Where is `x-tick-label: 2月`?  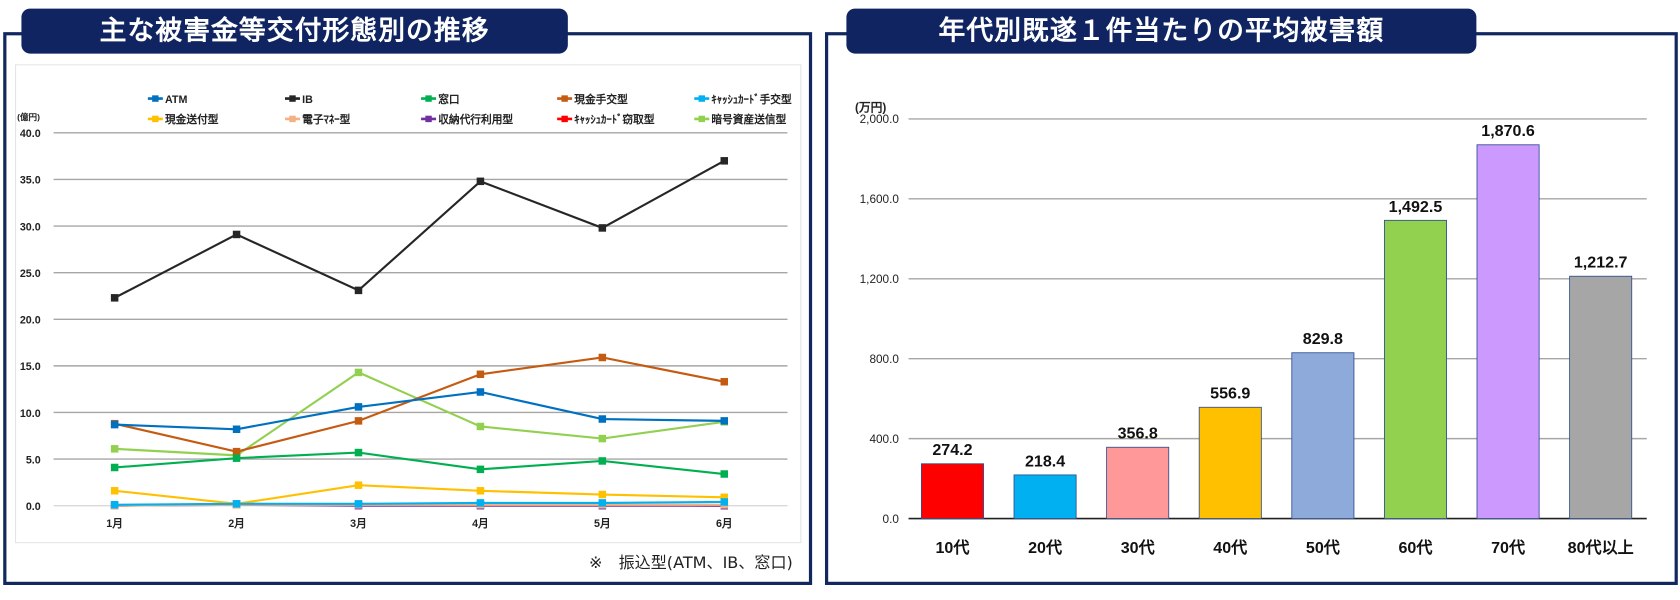
x-tick-label: 2月 is located at coordinates (236, 524).